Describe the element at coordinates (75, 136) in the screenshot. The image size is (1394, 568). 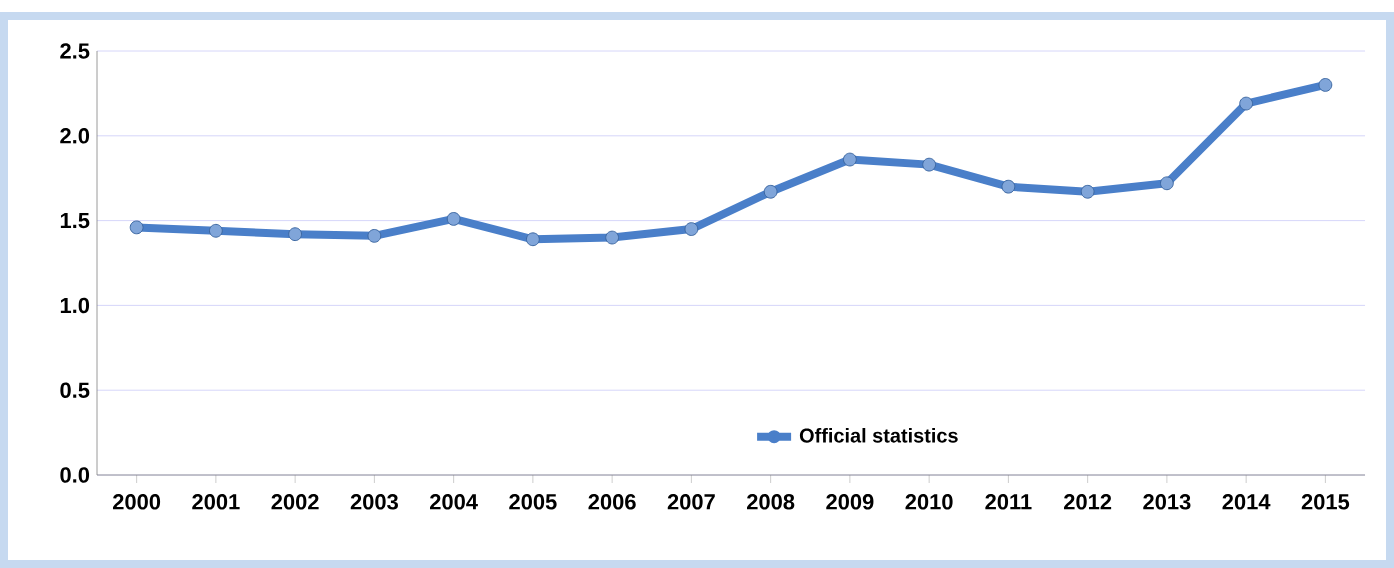
I see `y-tick-label: 2.0` at that location.